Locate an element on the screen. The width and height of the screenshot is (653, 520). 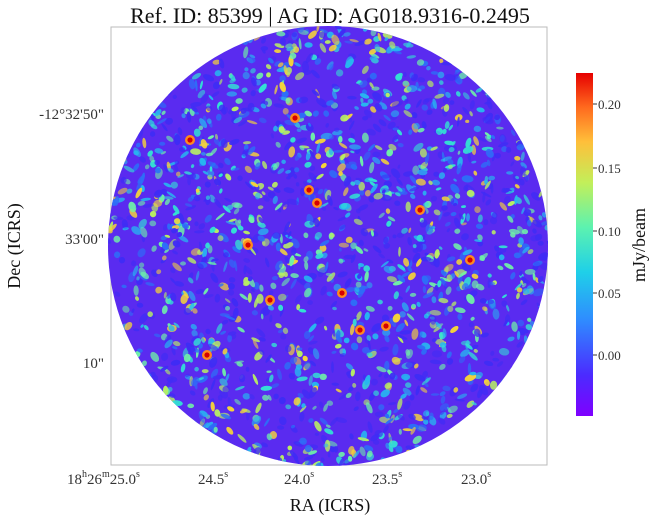
y-tick-label: 33'00" is located at coordinates (84, 240).